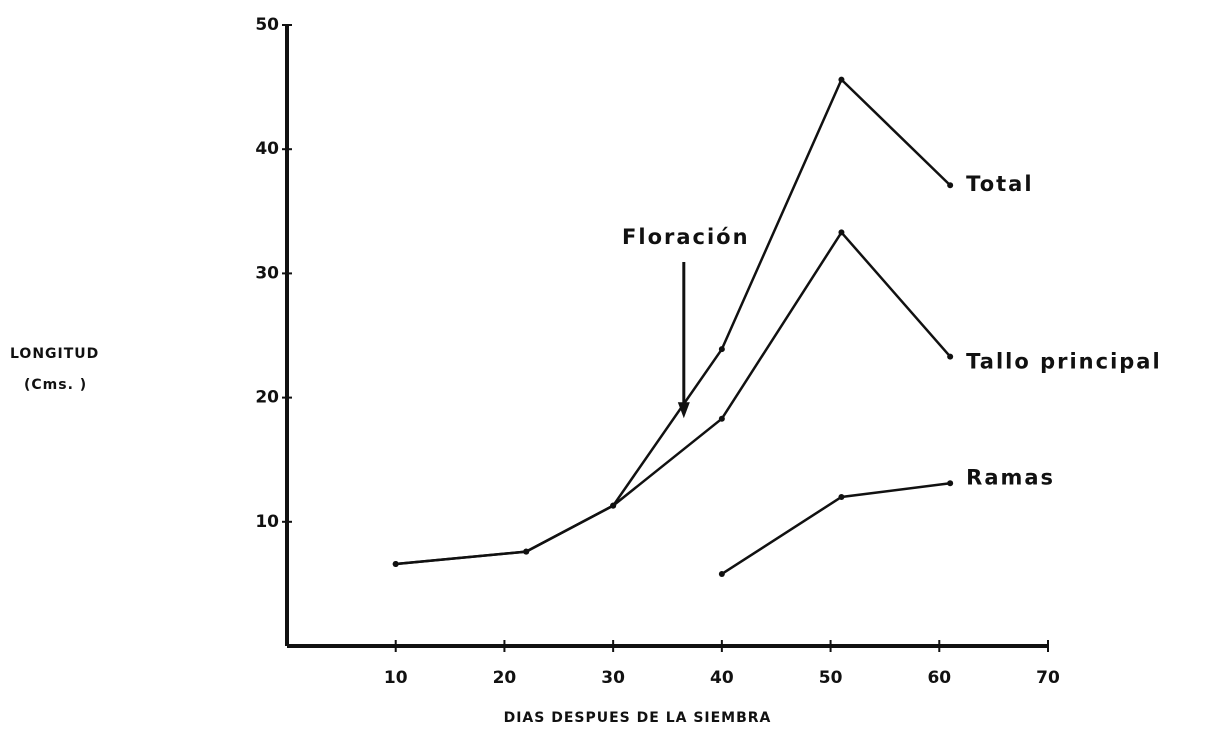 The width and height of the screenshot is (1221, 733). I want to click on x-tick-label: 20, so click(505, 678).